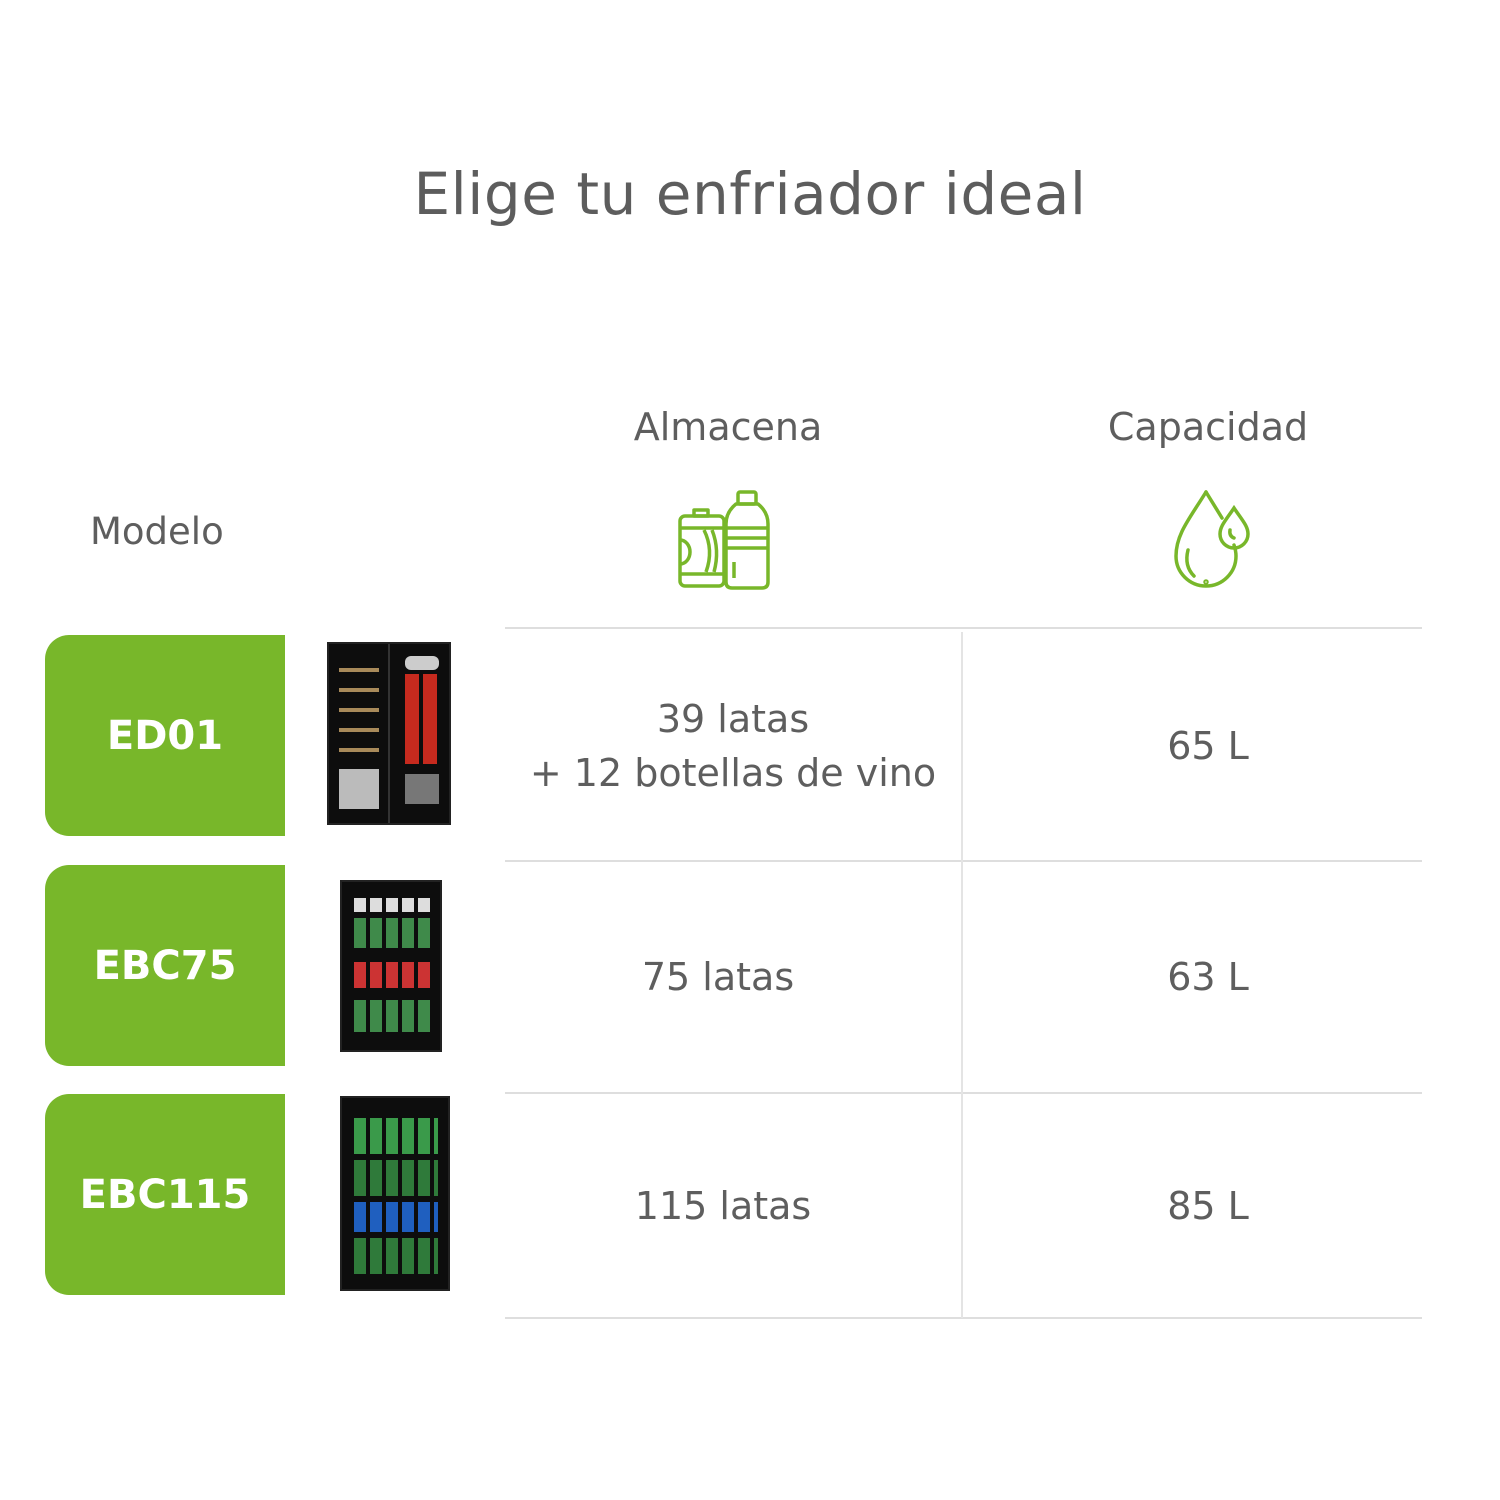 Image resolution: width=1500 pixels, height=1500 pixels. I want to click on can-and-bottle-icon, so click(724, 540).